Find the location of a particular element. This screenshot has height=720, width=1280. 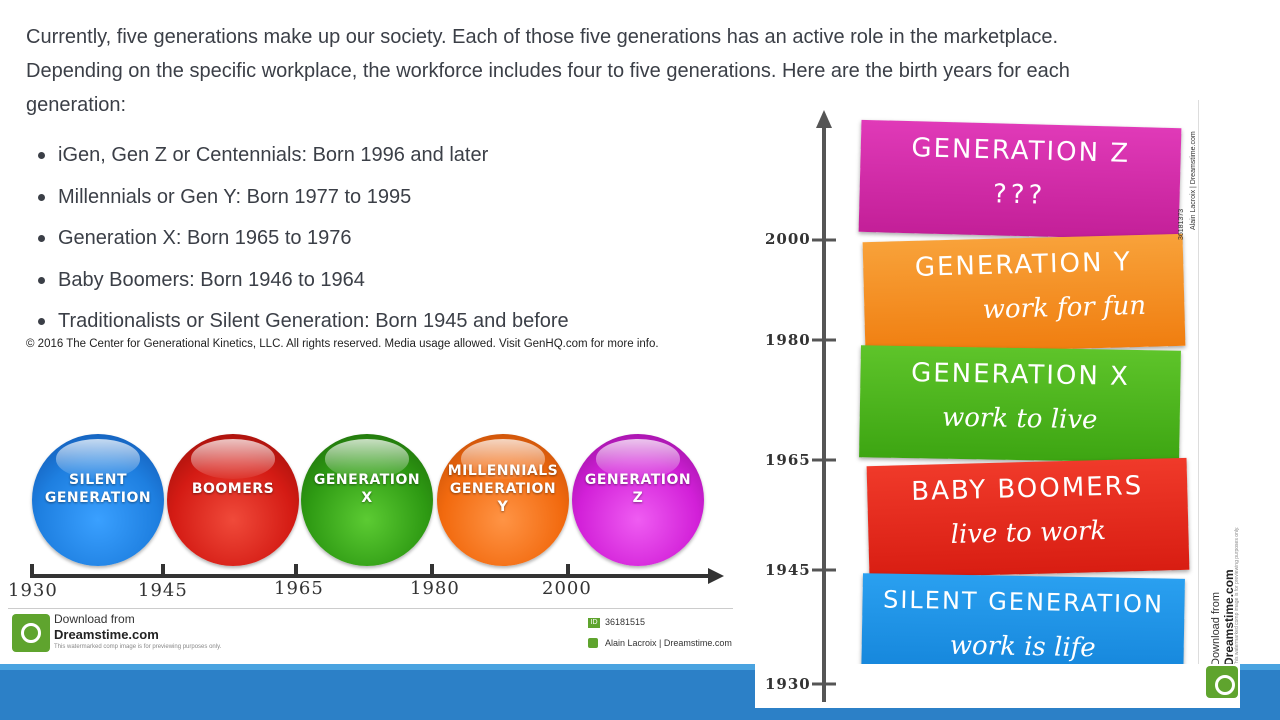

card-title: SILENT GENERATION is located at coordinates (1023, 602).